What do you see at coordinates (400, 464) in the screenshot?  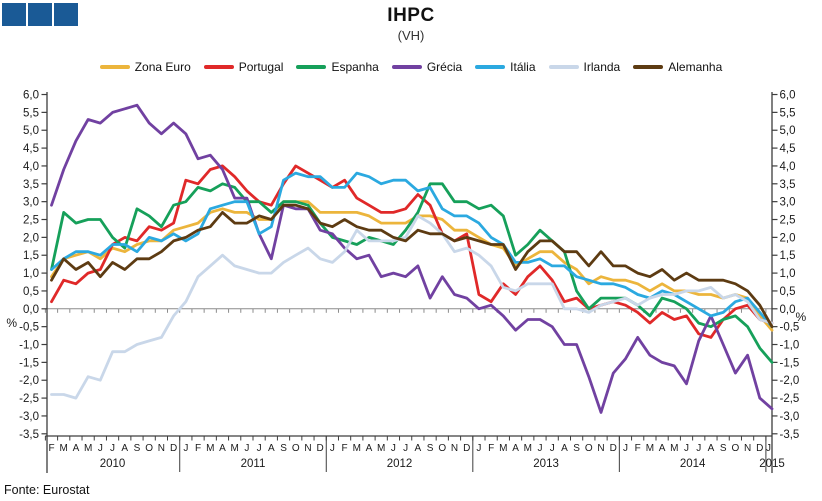 I see `x-year-label: 2012` at bounding box center [400, 464].